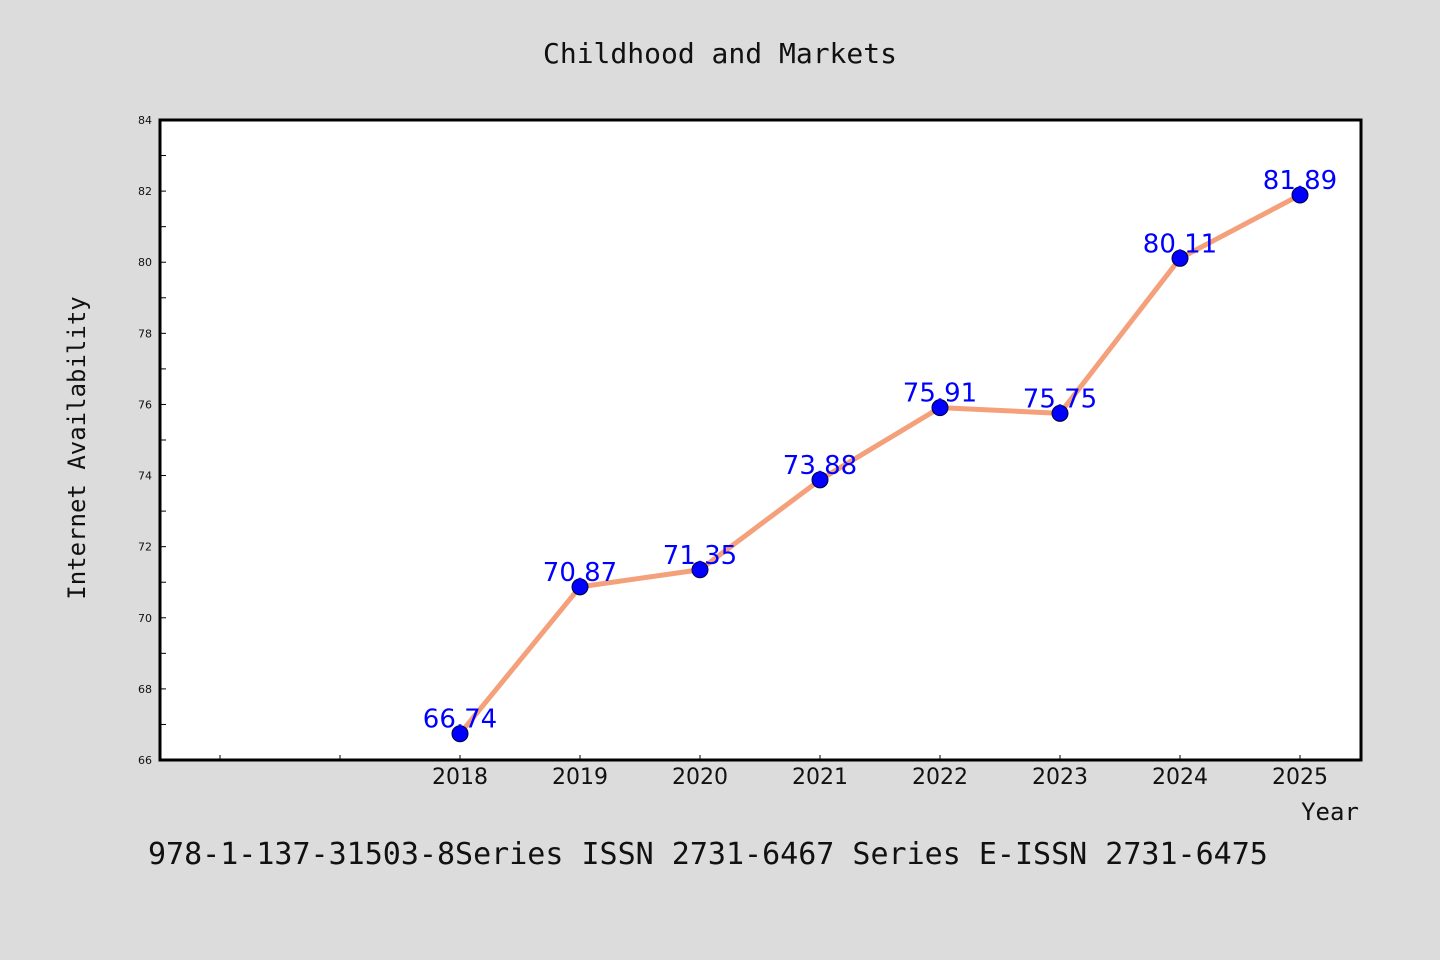  What do you see at coordinates (77, 447) in the screenshot?
I see `y-axis-label: Internet Availability` at bounding box center [77, 447].